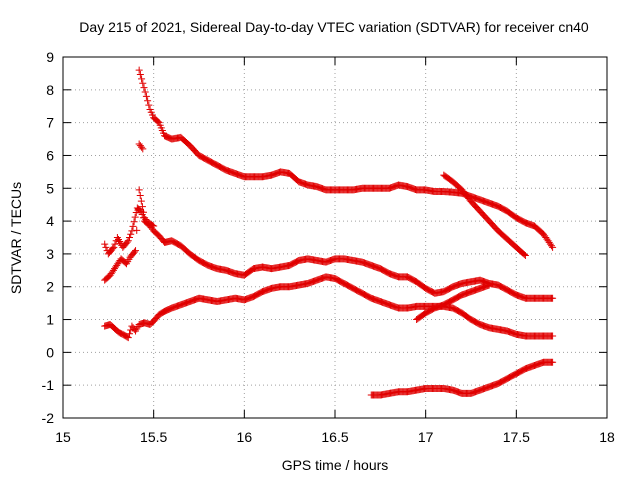 This screenshot has width=640, height=480. What do you see at coordinates (153, 437) in the screenshot?
I see `x-tick-label: 15.5` at bounding box center [153, 437].